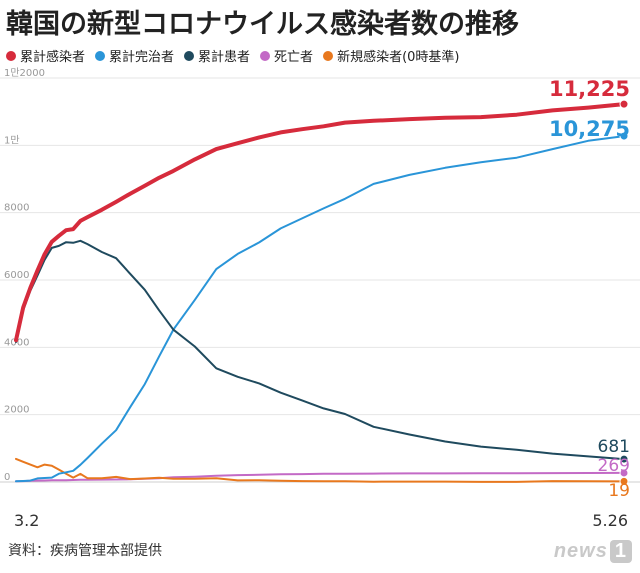  I want to click on legend-item-cumulative-patients: 累計患者, so click(217, 55).